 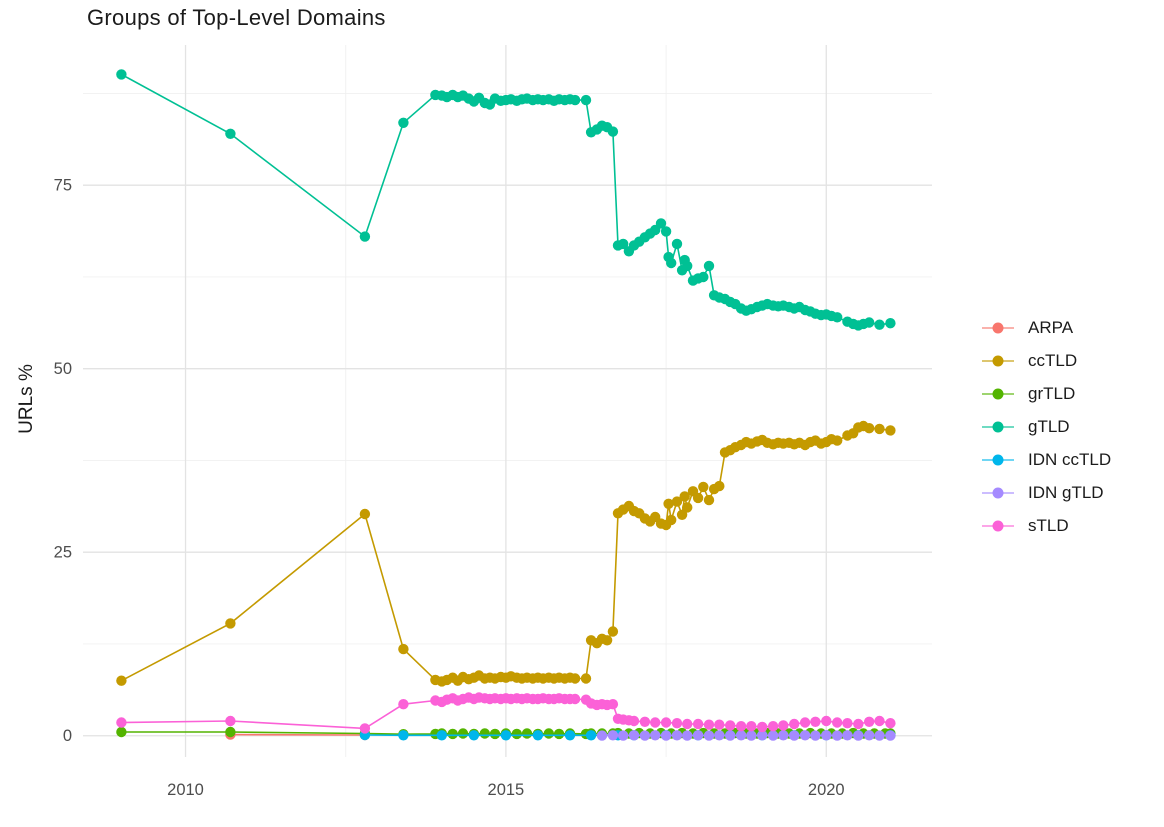 What do you see at coordinates (998, 328) in the screenshot?
I see `legend-key-arpa-icon` at bounding box center [998, 328].